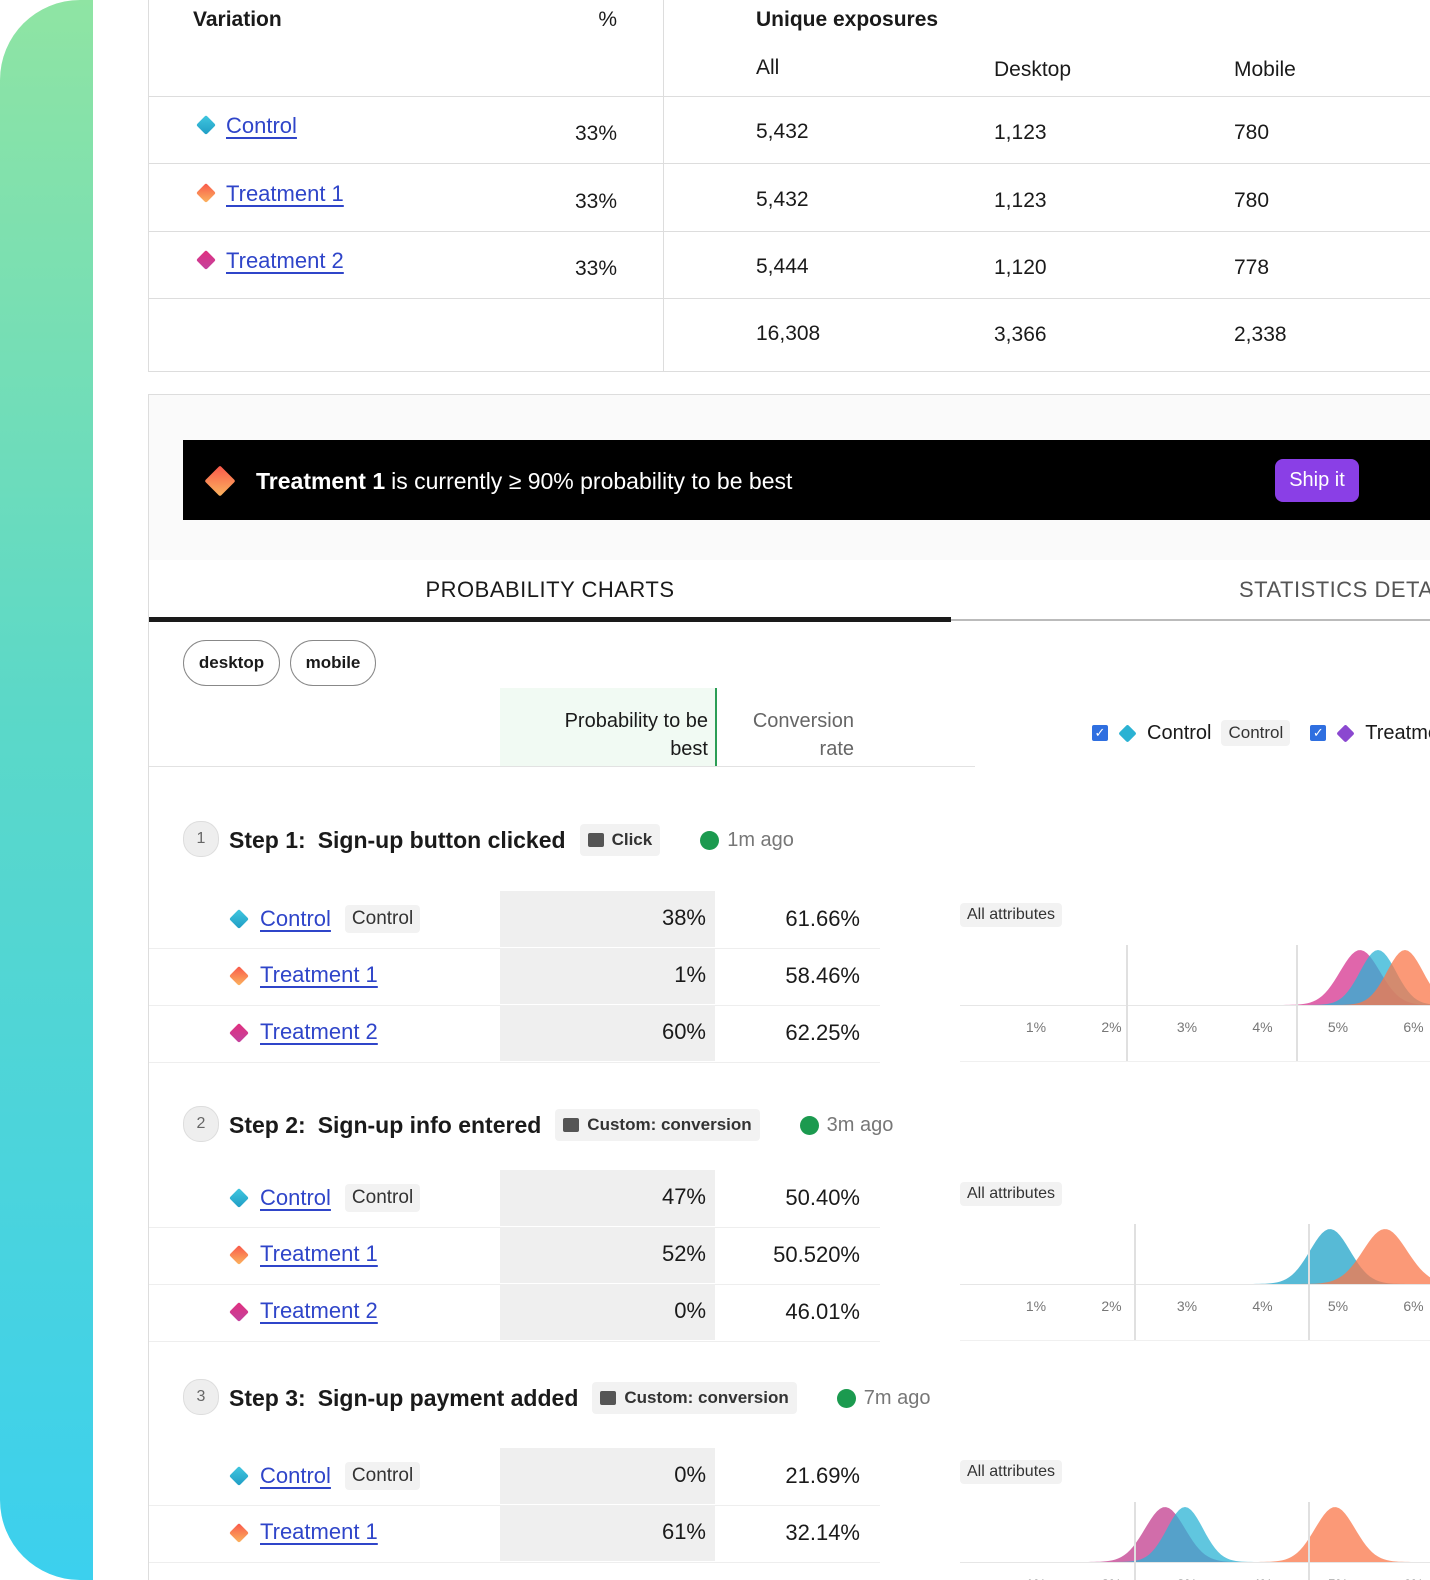 This screenshot has height=1580, width=1430. I want to click on control-badge: Control, so click(382, 1476).